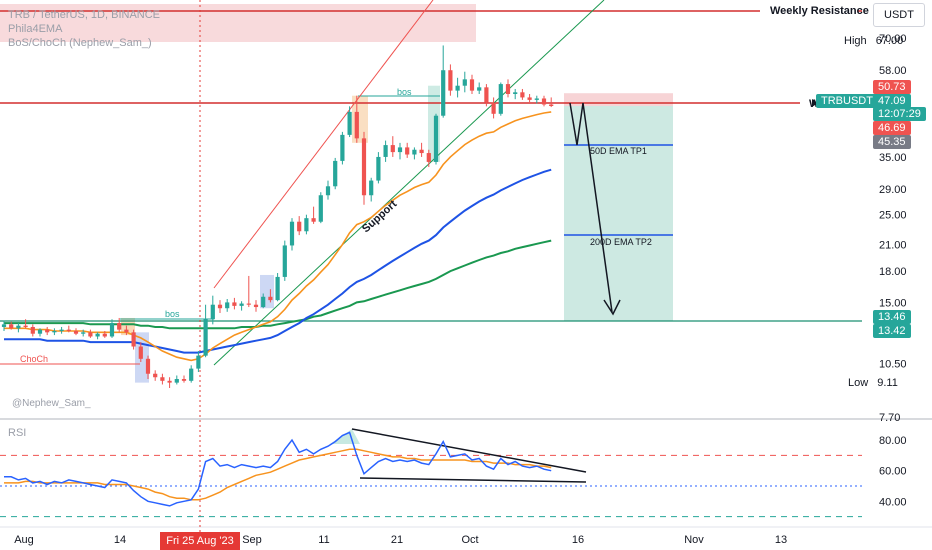  Describe the element at coordinates (858, 383) in the screenshot. I see `low-text: Low` at that location.